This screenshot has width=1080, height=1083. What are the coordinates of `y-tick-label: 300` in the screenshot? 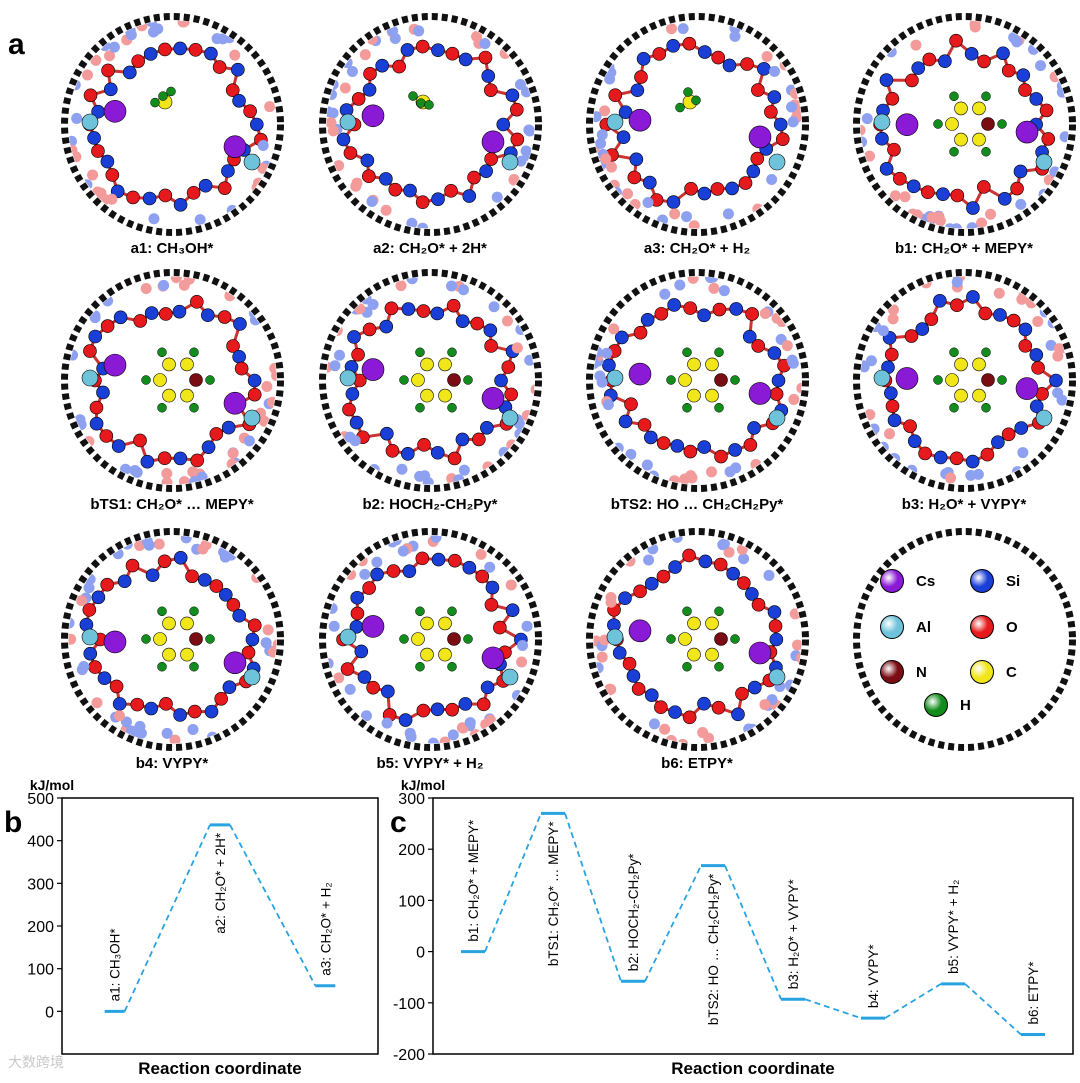 It's located at (40, 884).